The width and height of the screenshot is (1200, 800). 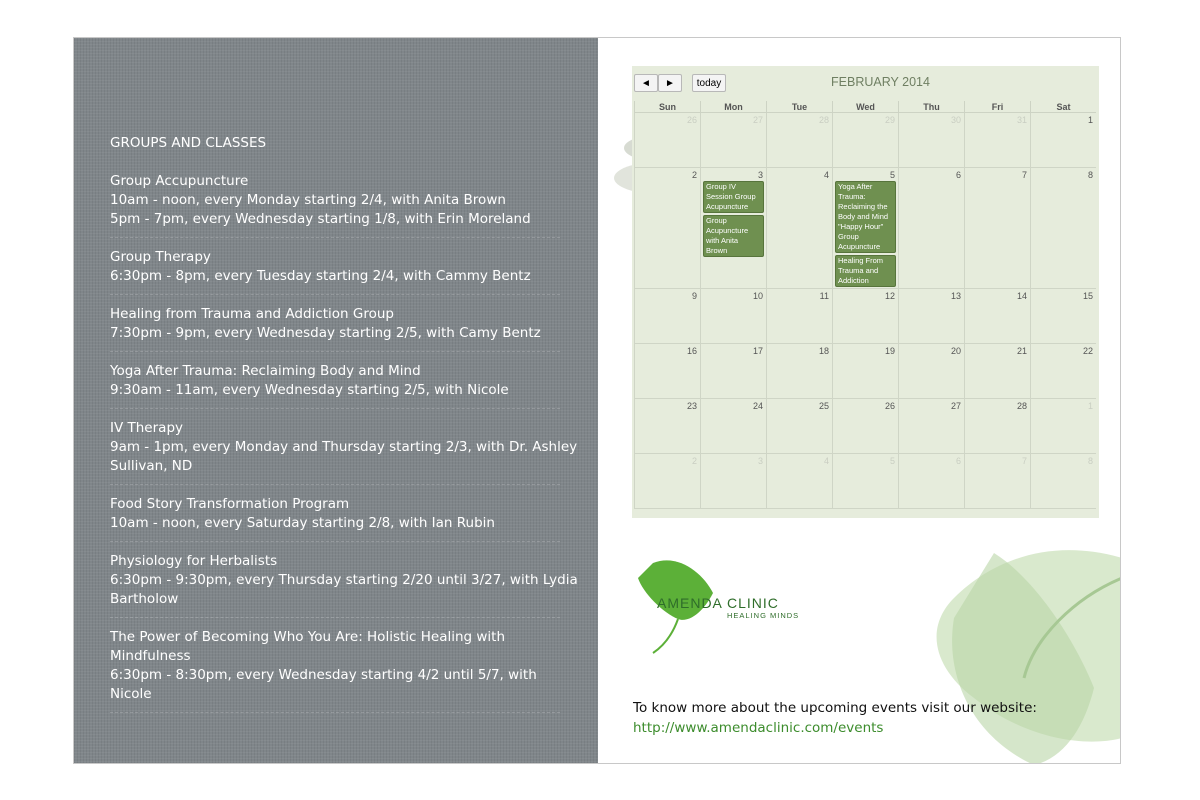 What do you see at coordinates (691, 406) in the screenshot?
I see `day-number: 23` at bounding box center [691, 406].